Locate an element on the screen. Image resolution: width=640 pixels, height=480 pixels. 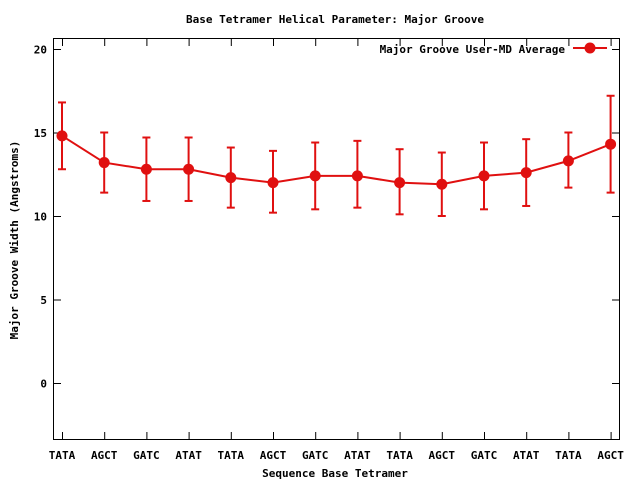
y-tick-label: 10 is located at coordinates (40, 217).